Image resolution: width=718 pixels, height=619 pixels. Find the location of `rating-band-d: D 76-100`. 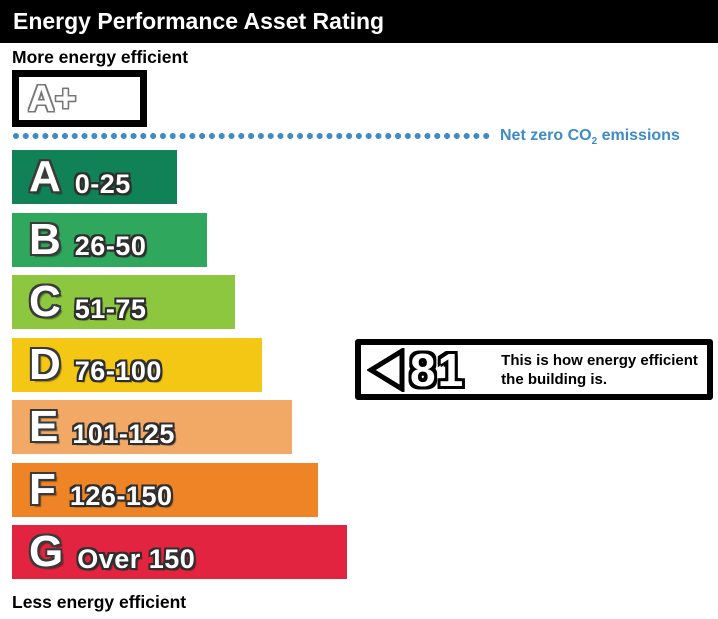

rating-band-d: D 76-100 is located at coordinates (137, 364).